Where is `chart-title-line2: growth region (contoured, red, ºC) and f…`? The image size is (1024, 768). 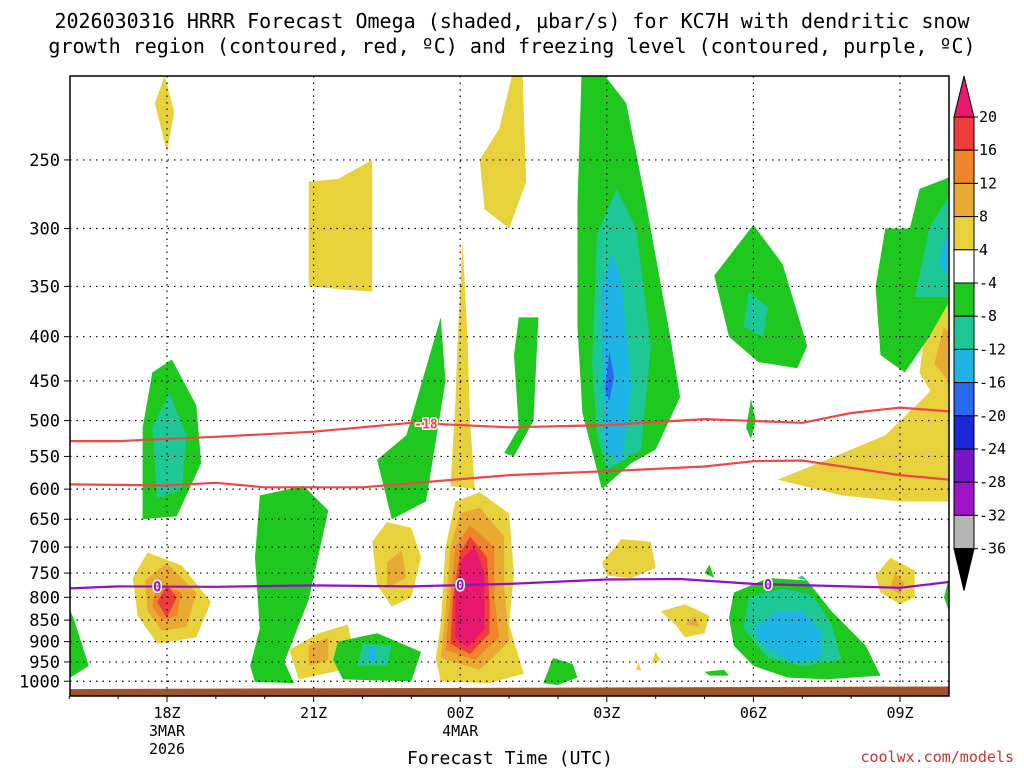
chart-title-line2: growth region (contoured, red, ºC) and f… is located at coordinates (511, 46).